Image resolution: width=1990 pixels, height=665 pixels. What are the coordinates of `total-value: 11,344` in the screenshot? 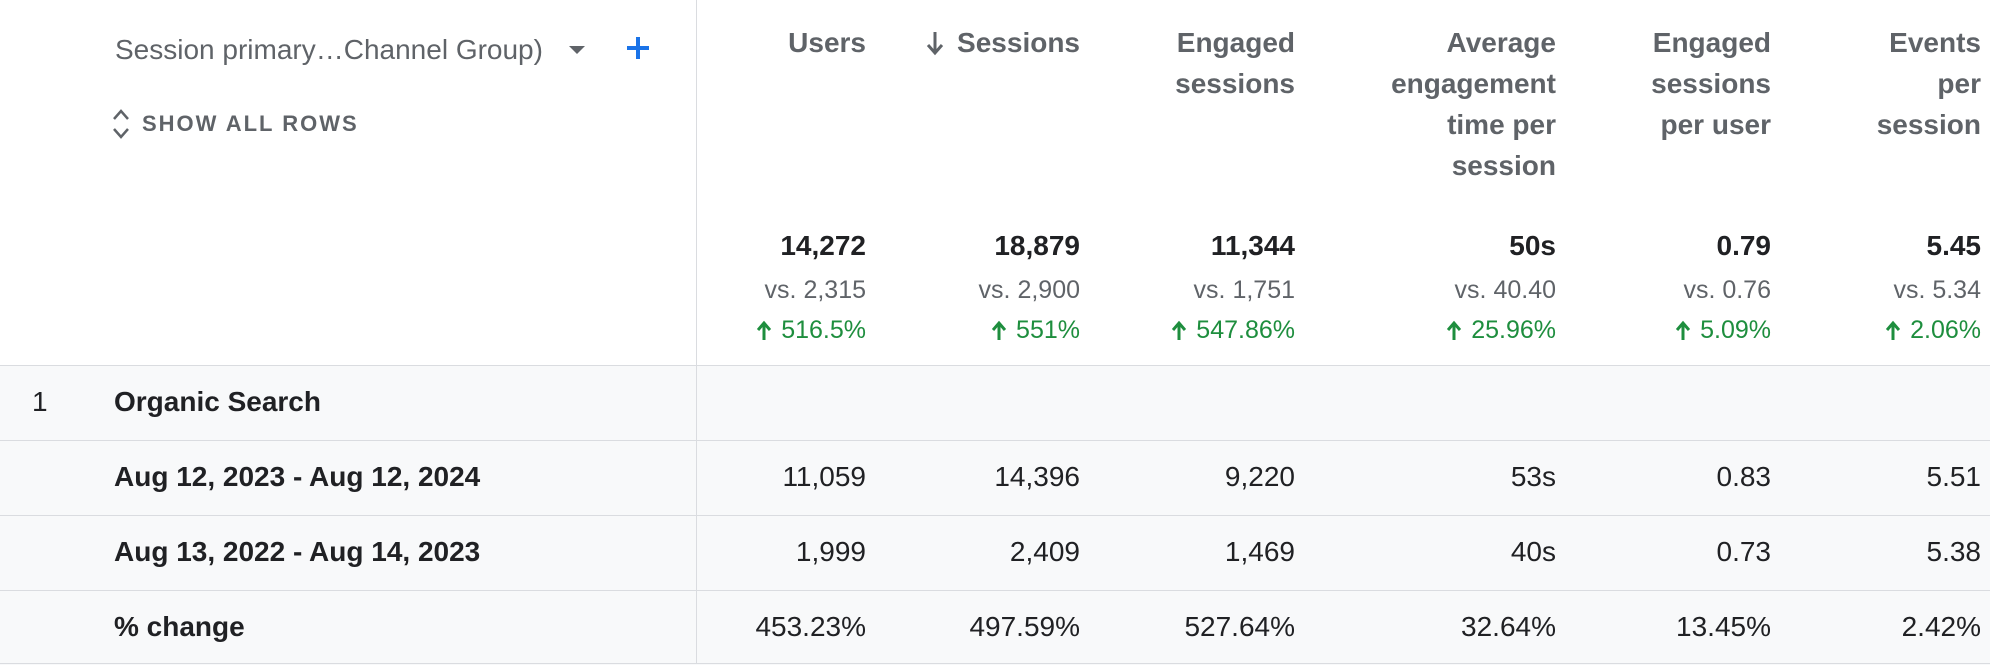 It's located at (1252, 245).